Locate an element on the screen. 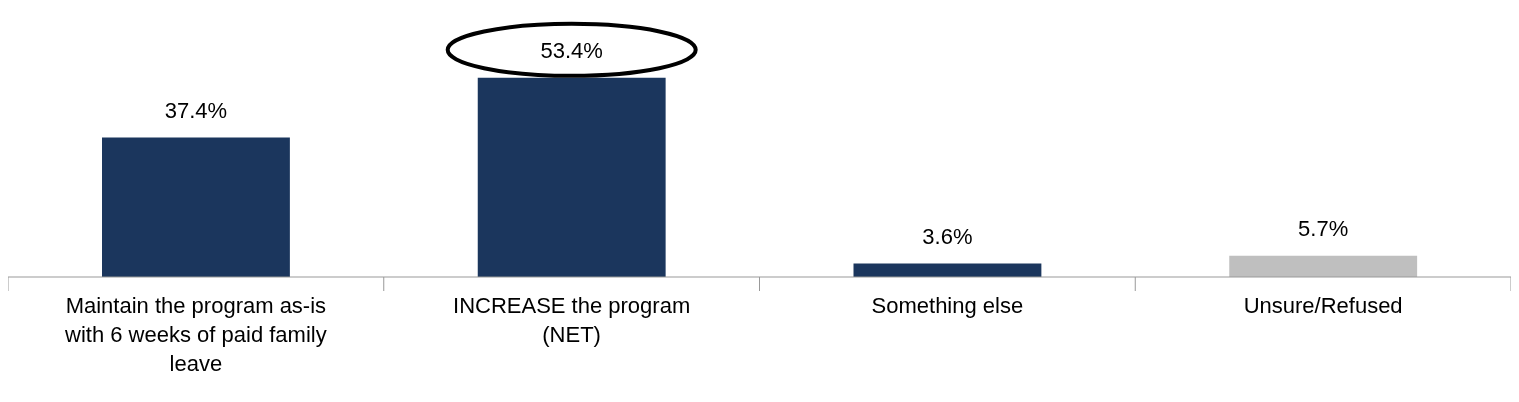 The width and height of the screenshot is (1519, 402). x-tick-label: INCREASE the program (NET) is located at coordinates (572, 320).